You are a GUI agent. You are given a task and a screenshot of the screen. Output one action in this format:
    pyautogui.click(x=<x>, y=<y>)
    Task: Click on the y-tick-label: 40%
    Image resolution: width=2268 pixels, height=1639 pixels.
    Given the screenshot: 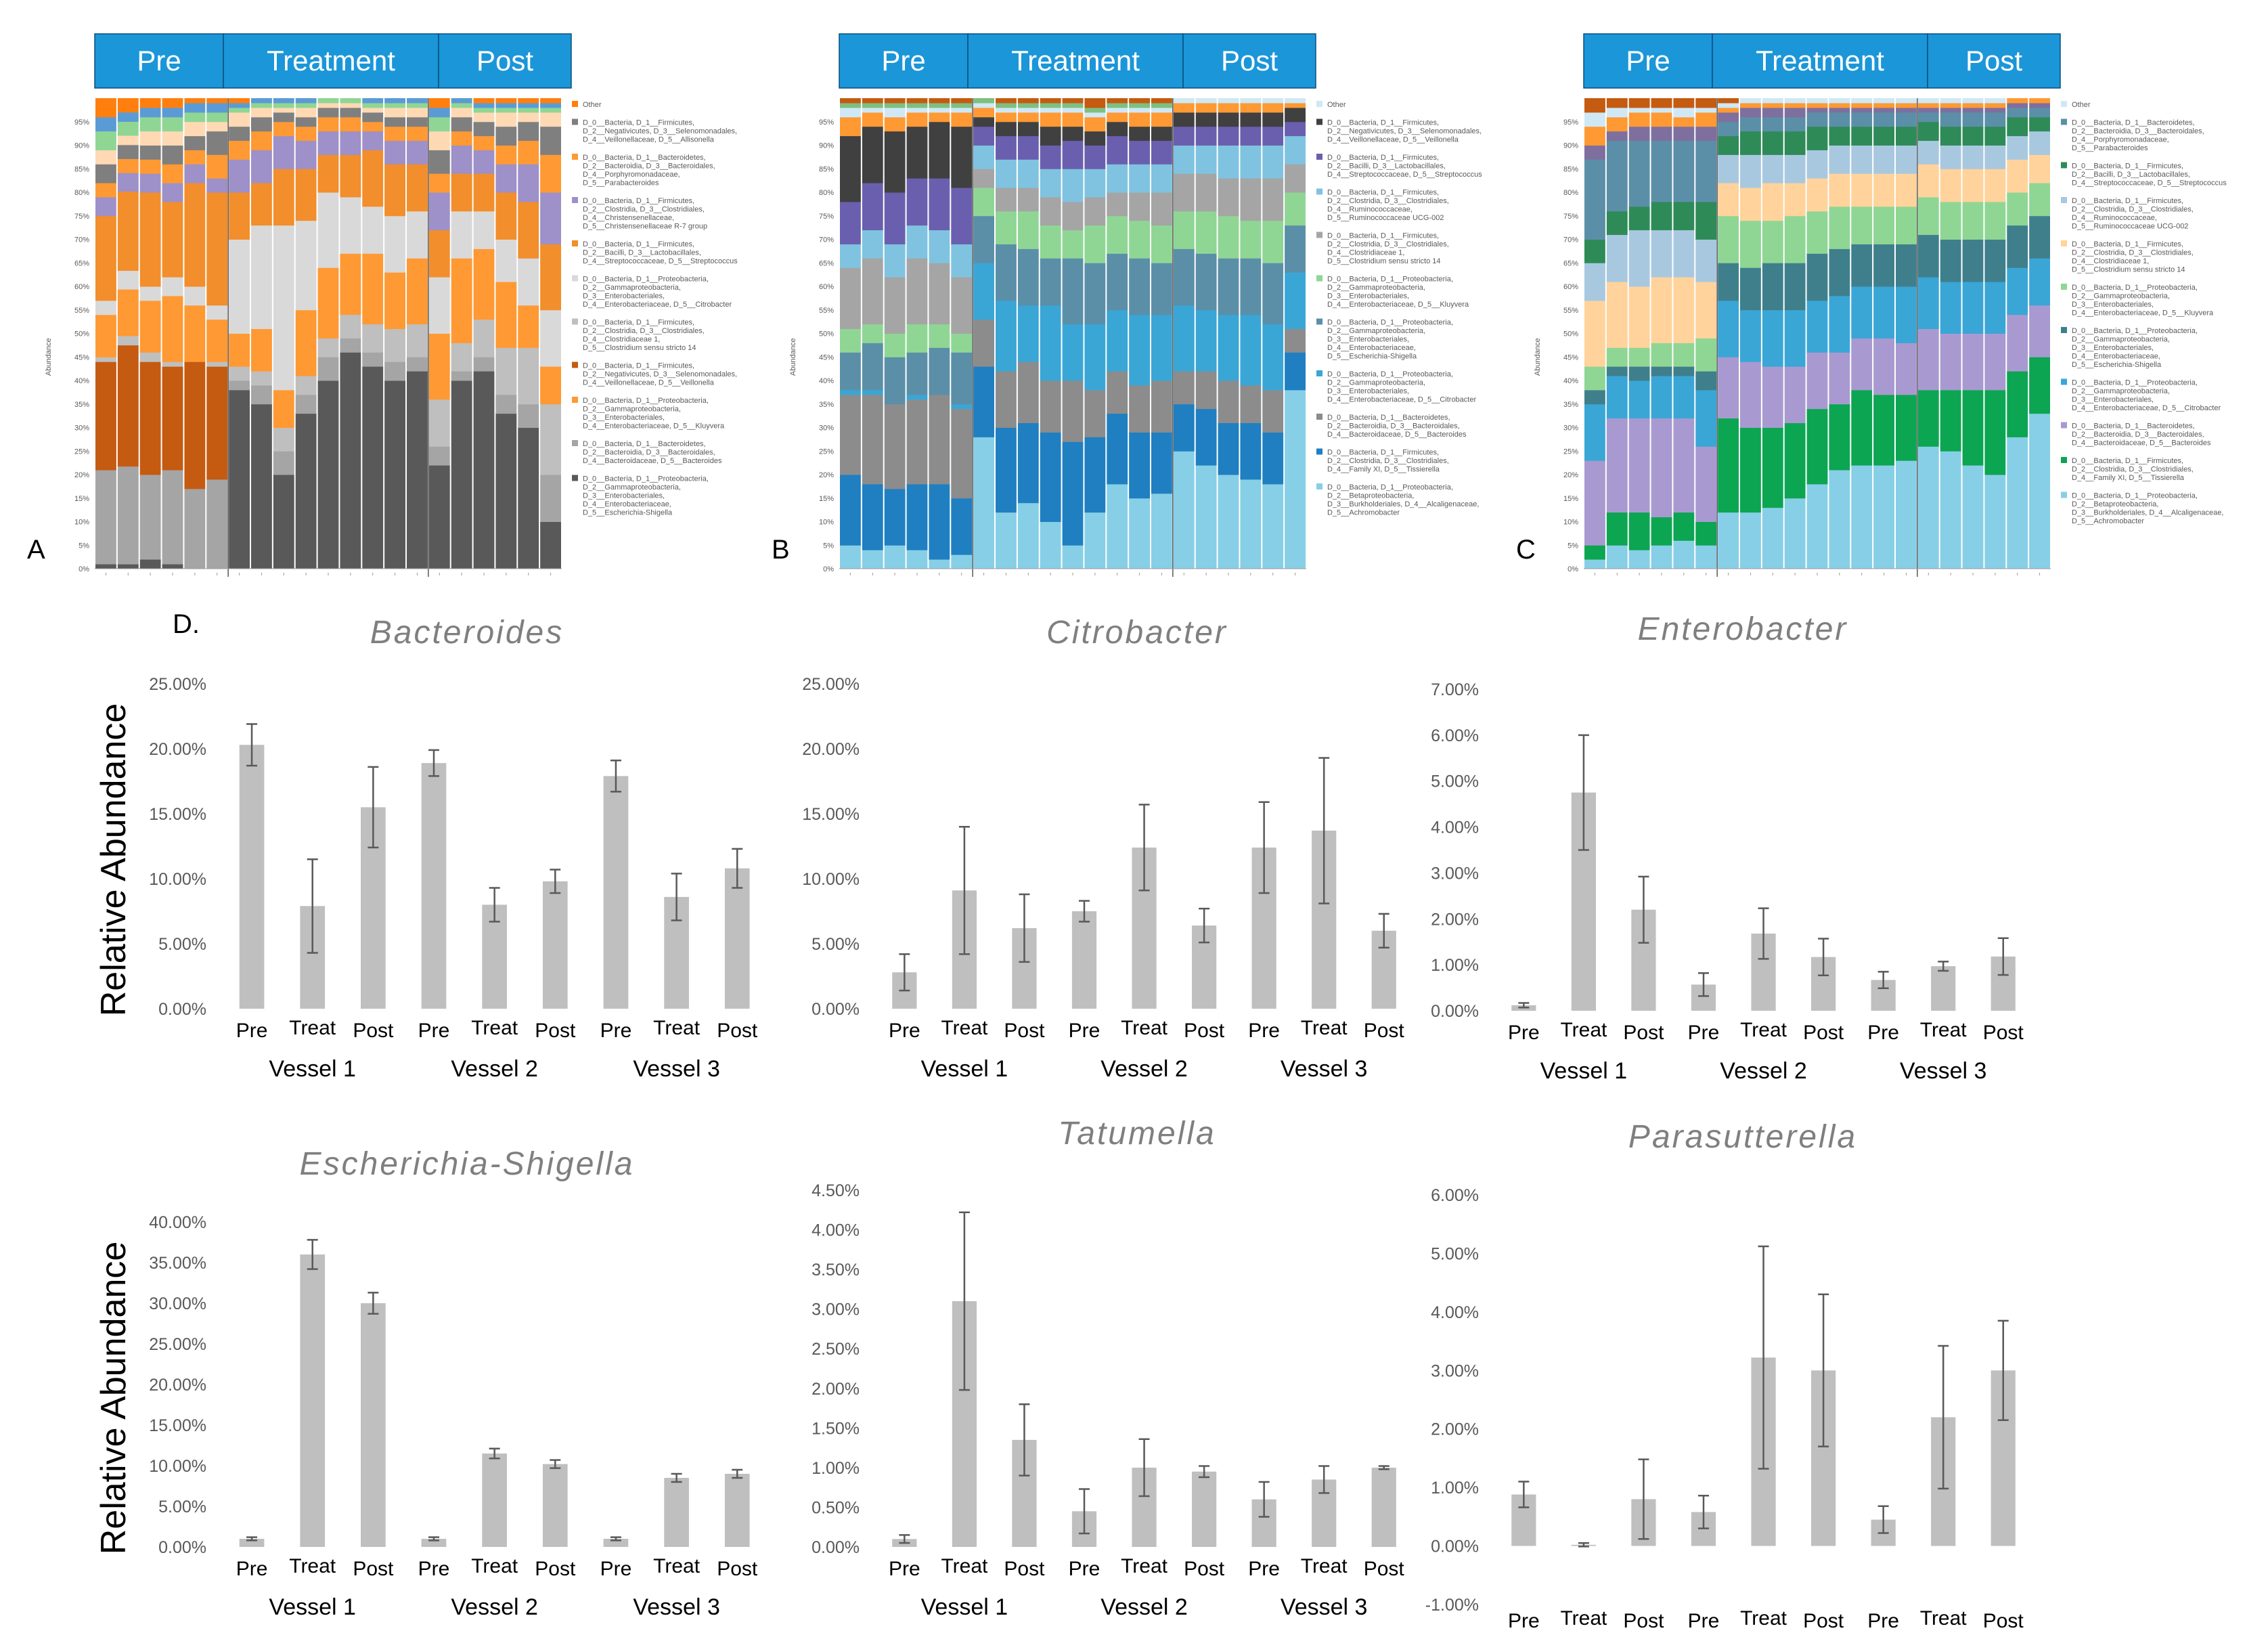 What is the action you would take?
    pyautogui.click(x=1571, y=381)
    